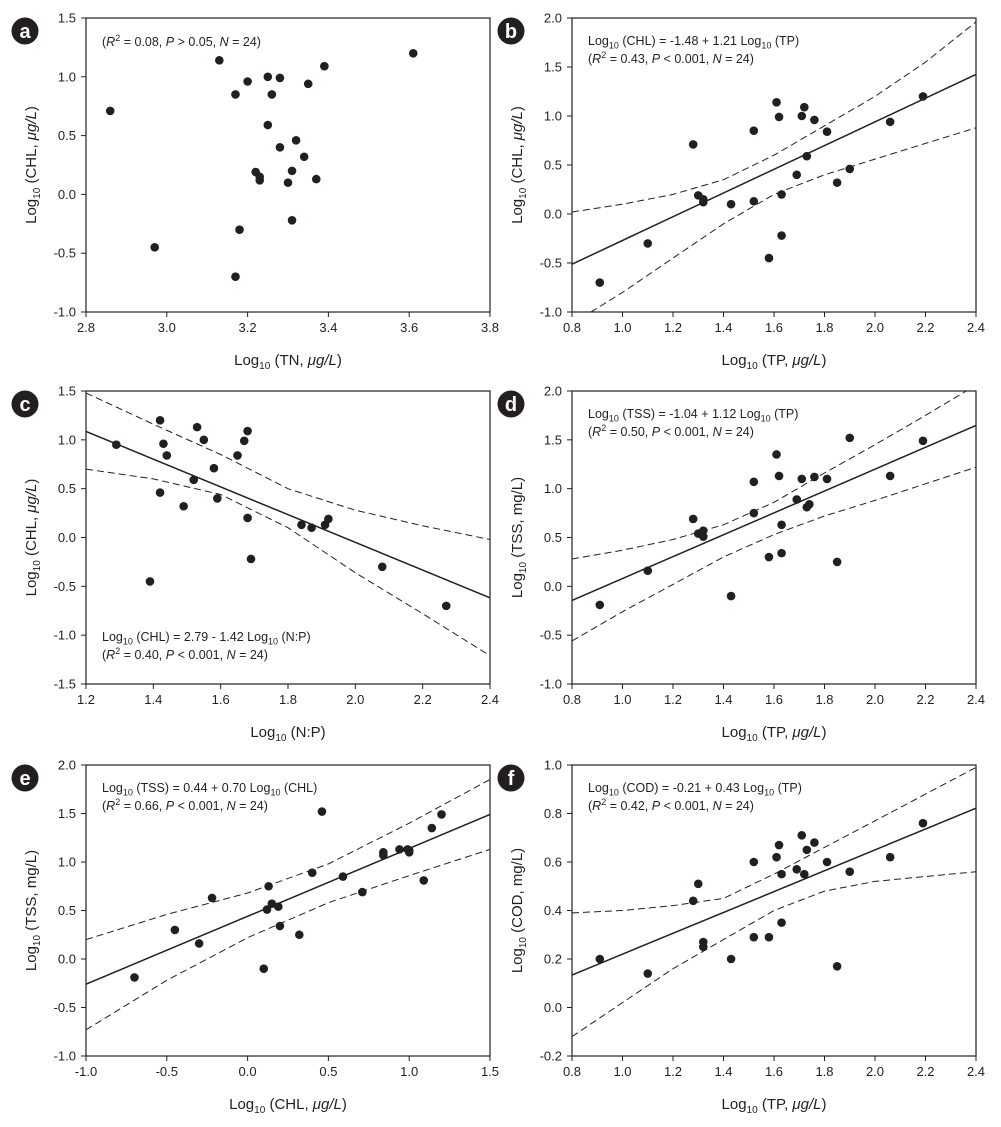  What do you see at coordinates (553, 910) in the screenshot?
I see `y-tick-label: 0.4` at bounding box center [553, 910].